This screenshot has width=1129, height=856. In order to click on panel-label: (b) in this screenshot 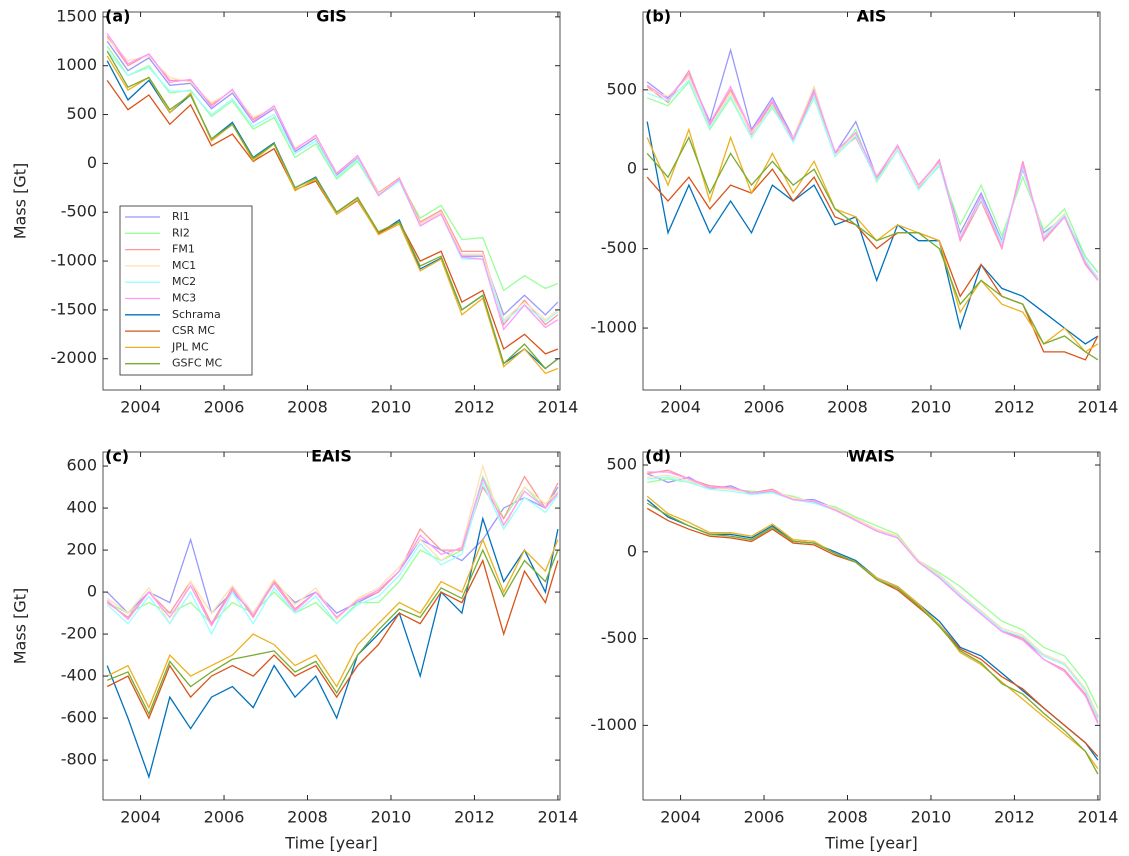, I will do `click(658, 16)`.